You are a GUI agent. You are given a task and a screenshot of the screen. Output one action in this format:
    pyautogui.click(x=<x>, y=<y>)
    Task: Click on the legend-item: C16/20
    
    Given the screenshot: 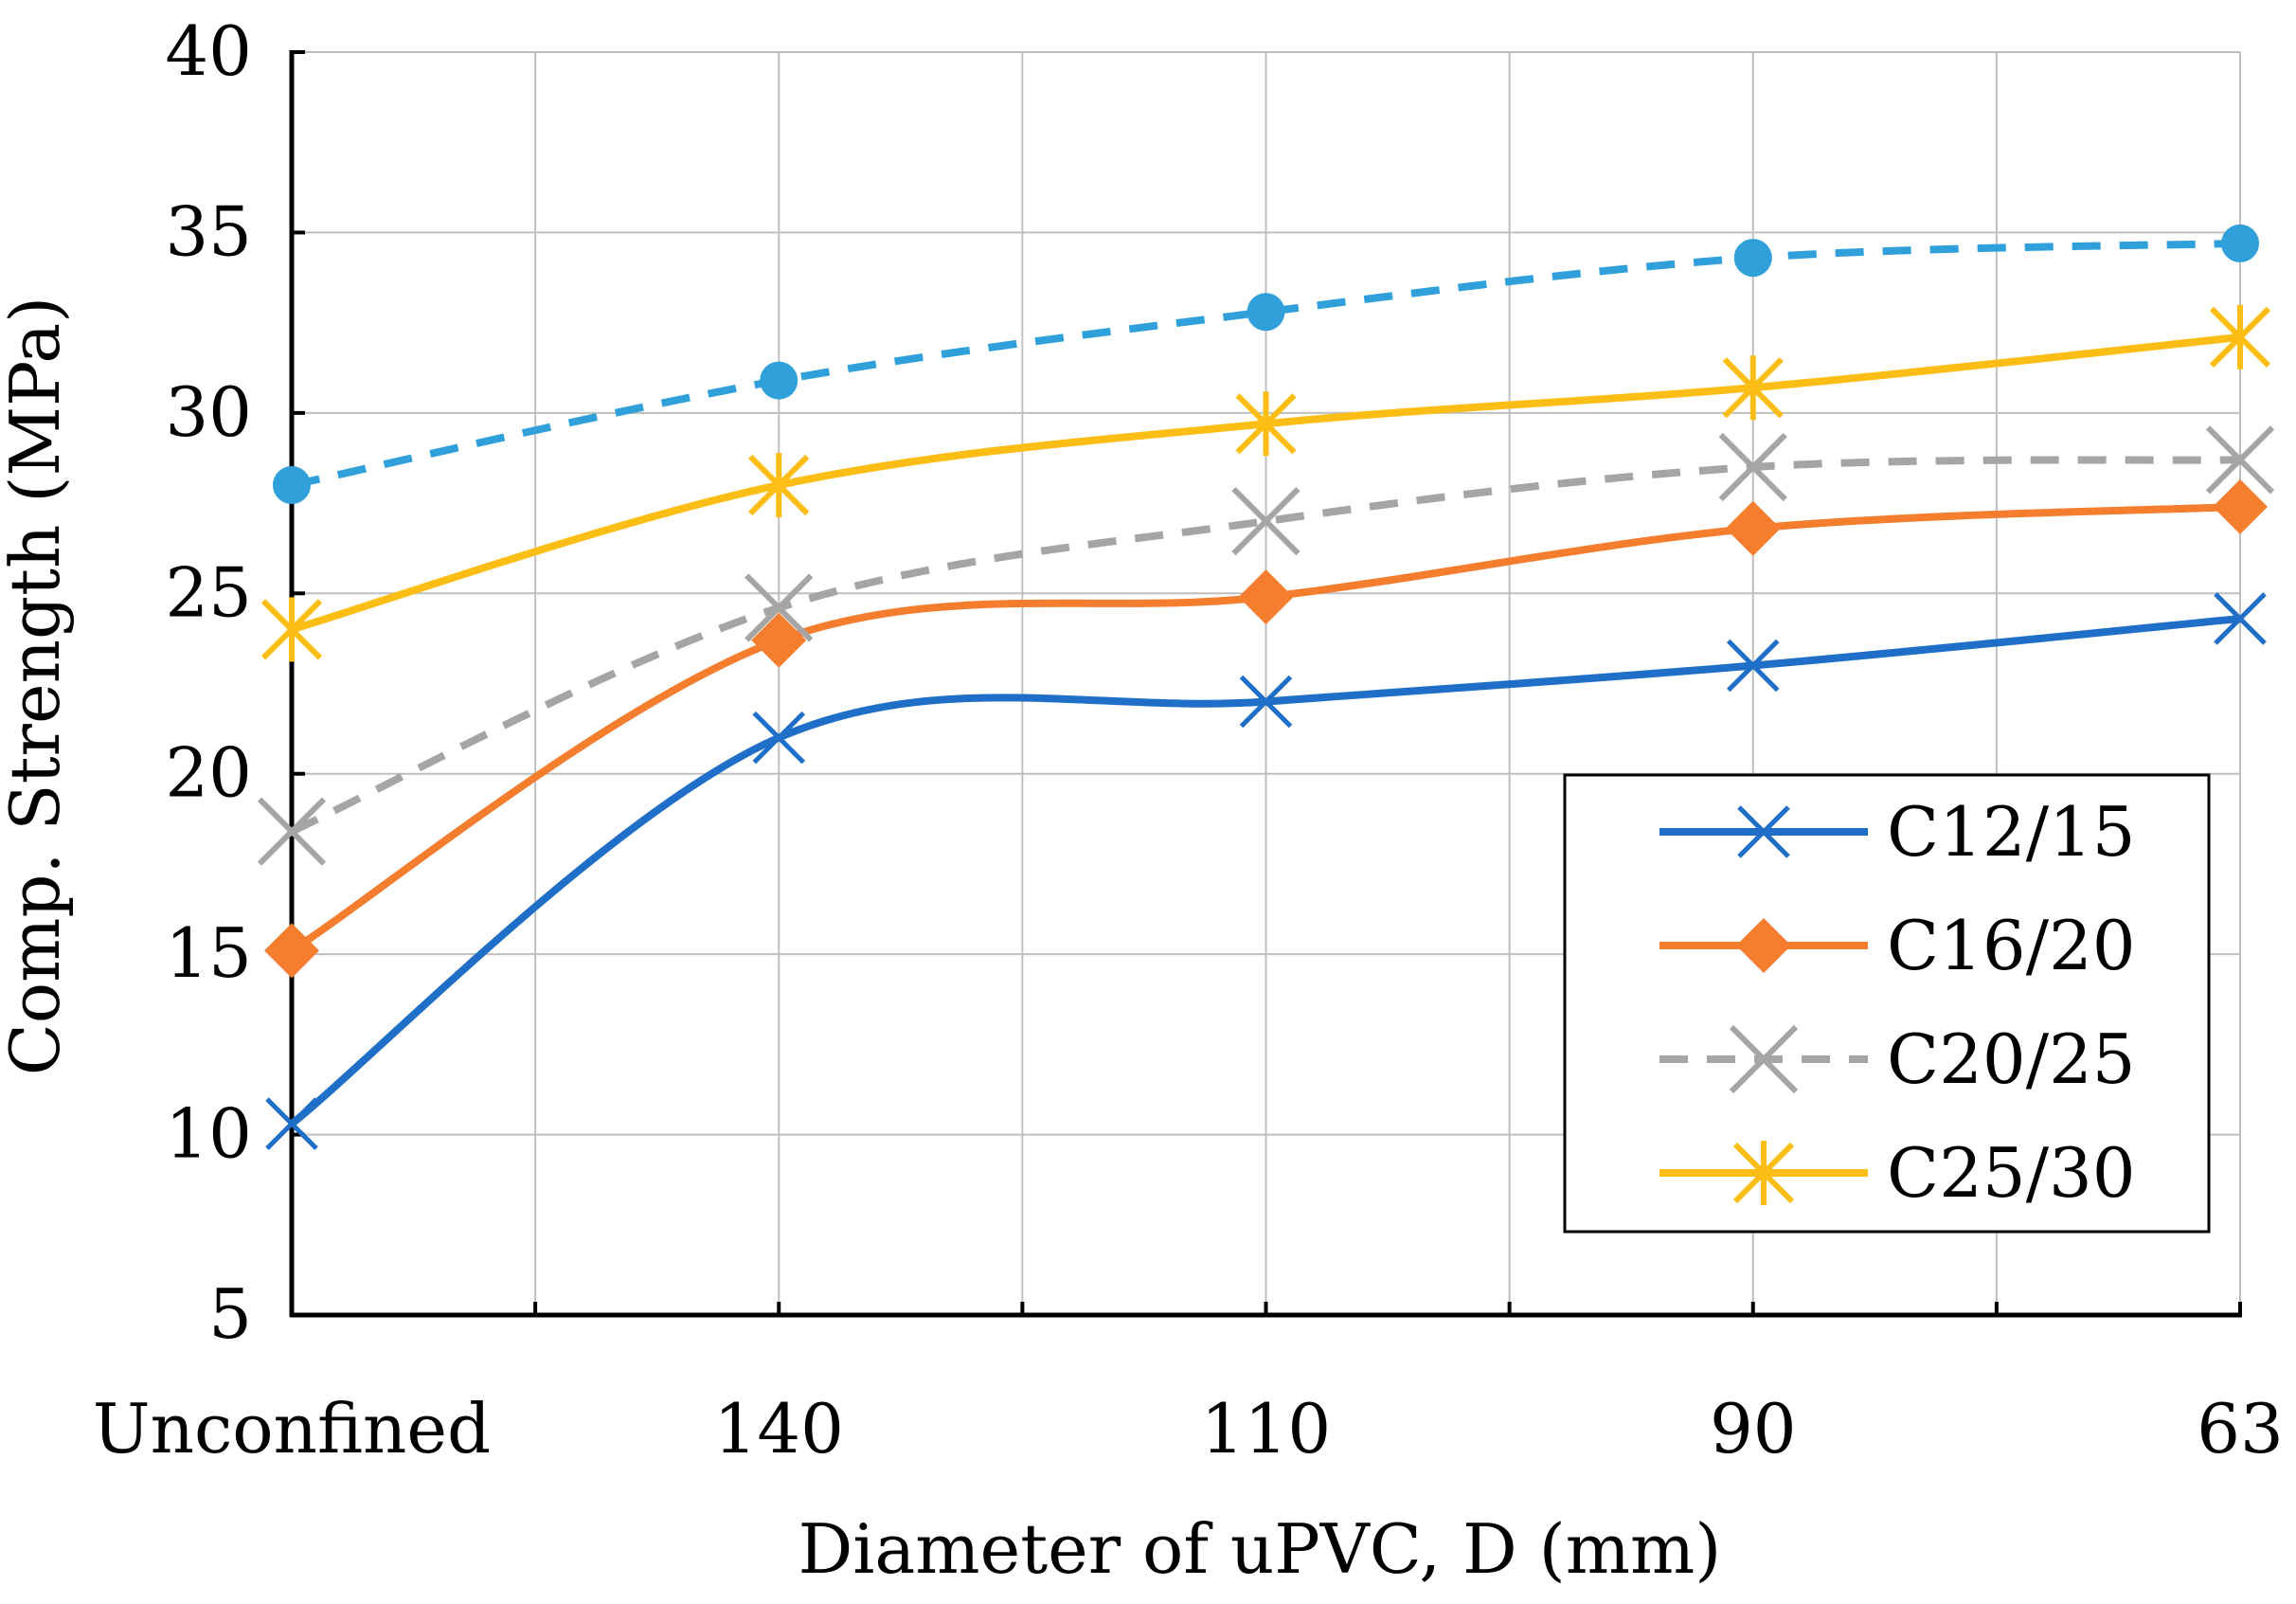 What is the action you would take?
    pyautogui.click(x=1897, y=945)
    